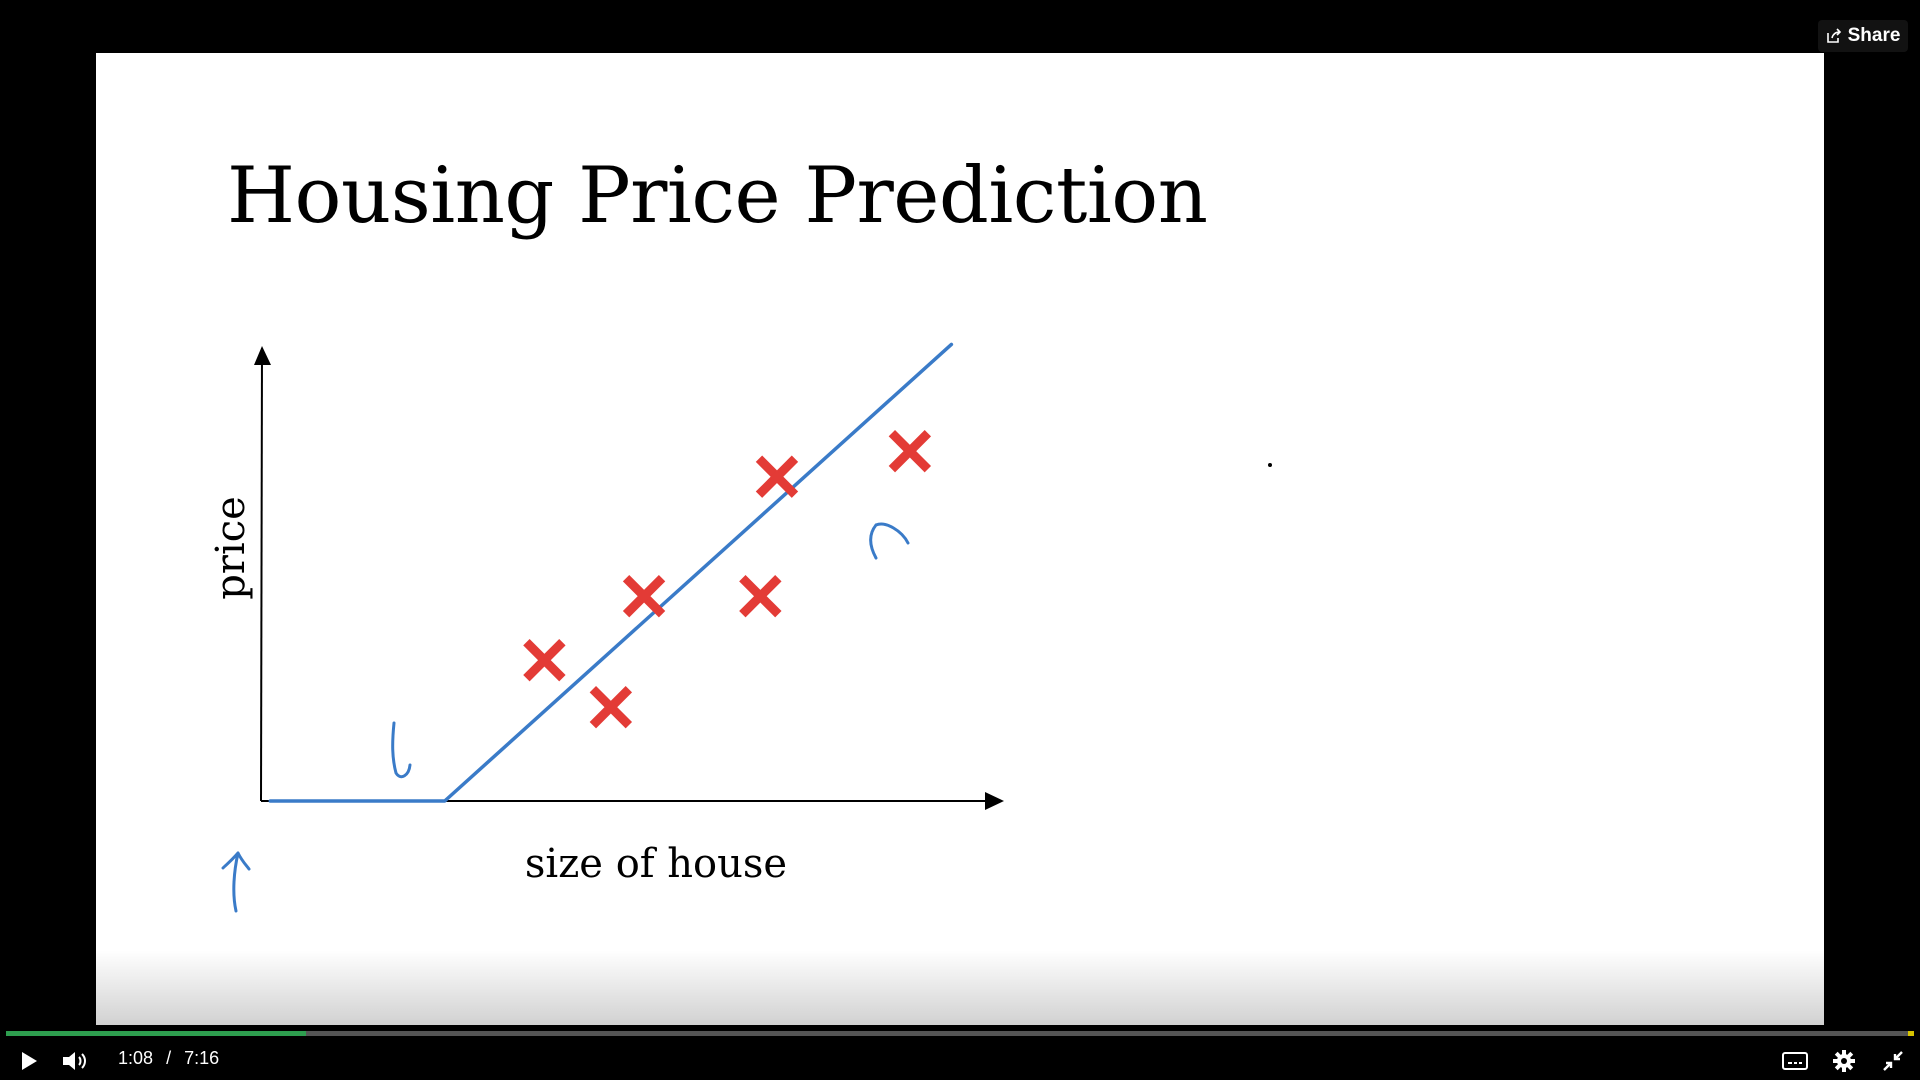 The image size is (1920, 1080). I want to click on time-display: 1:08 / 7:16, so click(168, 1058).